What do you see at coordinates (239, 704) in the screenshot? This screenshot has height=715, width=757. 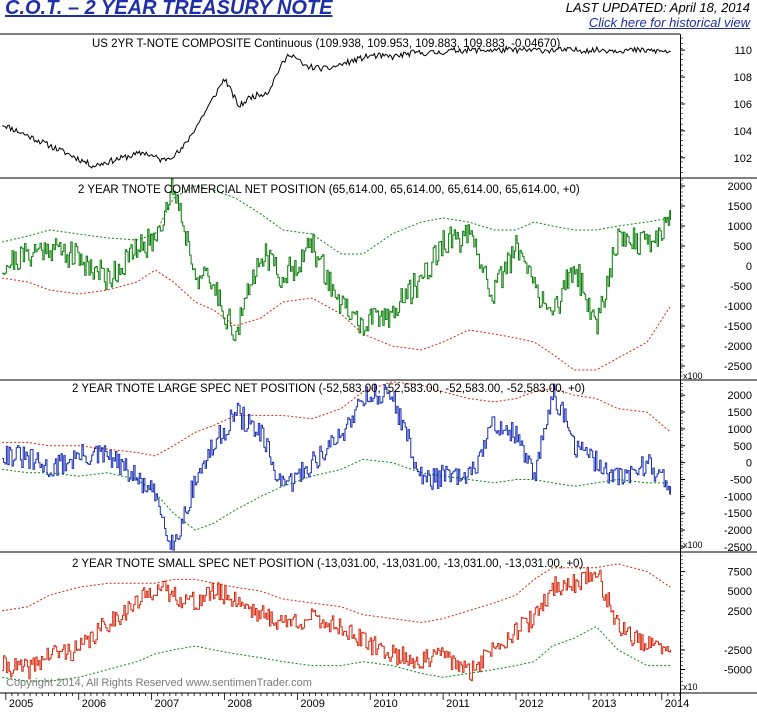 I see `x-tick-label: 2008` at bounding box center [239, 704].